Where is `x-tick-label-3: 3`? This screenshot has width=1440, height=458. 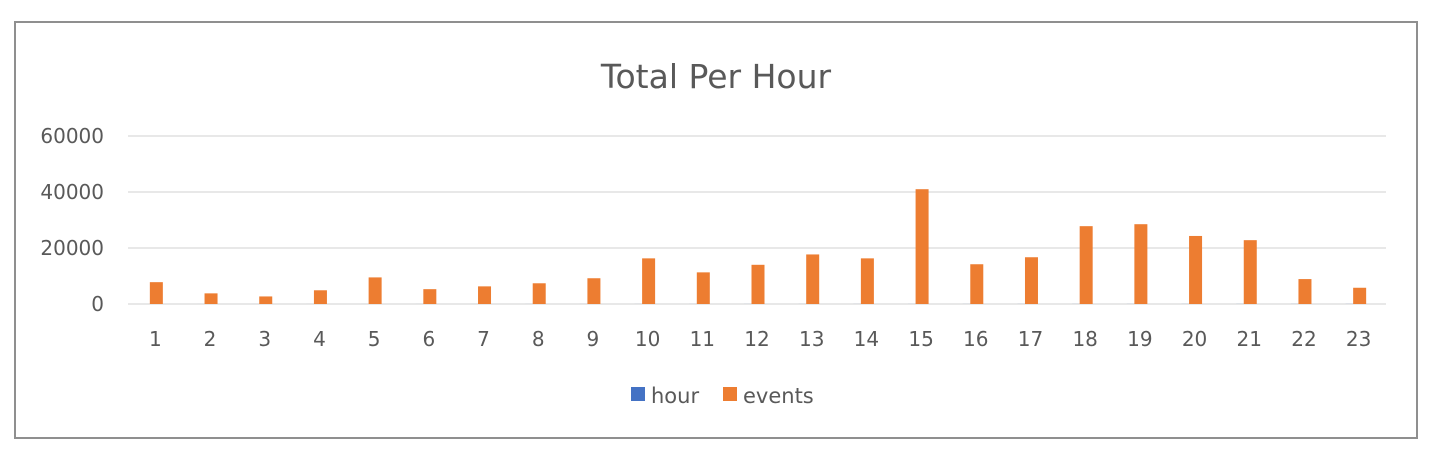 x-tick-label-3: 3 is located at coordinates (264, 339).